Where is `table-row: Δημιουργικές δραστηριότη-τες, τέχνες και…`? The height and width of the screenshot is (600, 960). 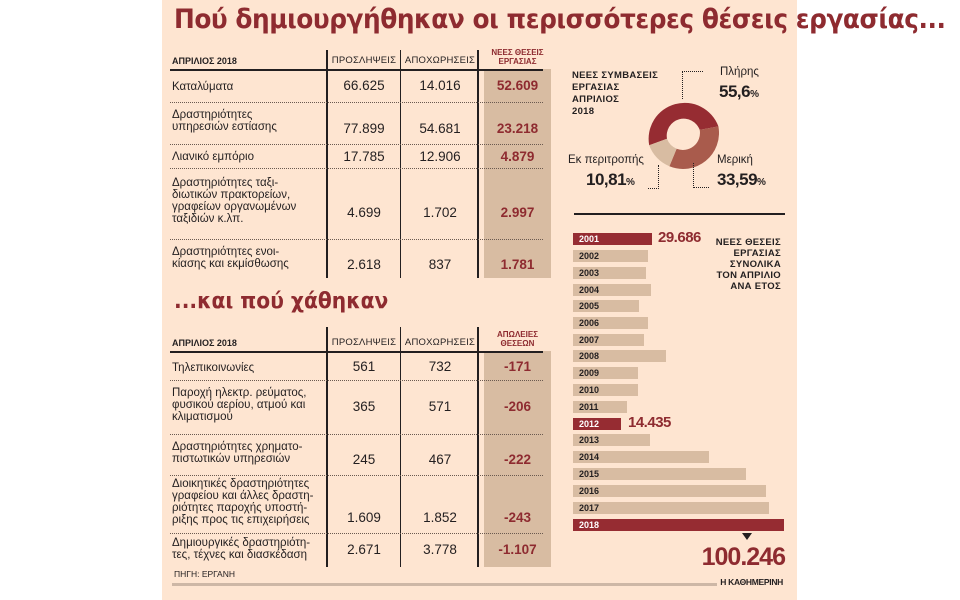 table-row: Δημιουργικές δραστηριότη-τες, τέχνες και… is located at coordinates (356, 550).